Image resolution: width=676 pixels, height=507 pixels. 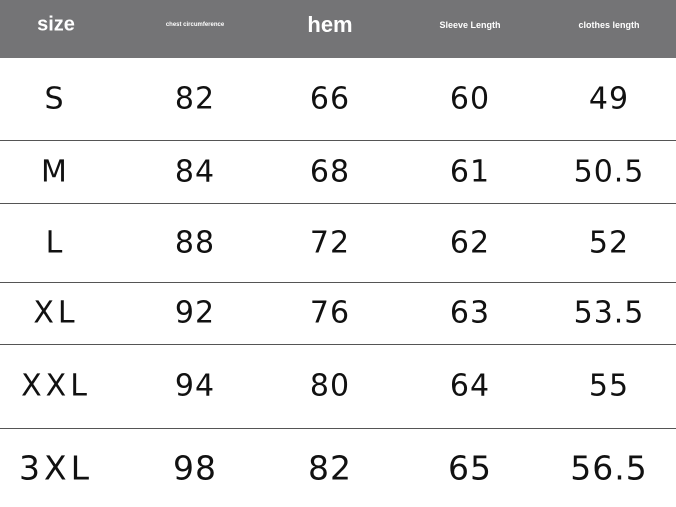 What do you see at coordinates (470, 171) in the screenshot?
I see `value-cell: 61` at bounding box center [470, 171].